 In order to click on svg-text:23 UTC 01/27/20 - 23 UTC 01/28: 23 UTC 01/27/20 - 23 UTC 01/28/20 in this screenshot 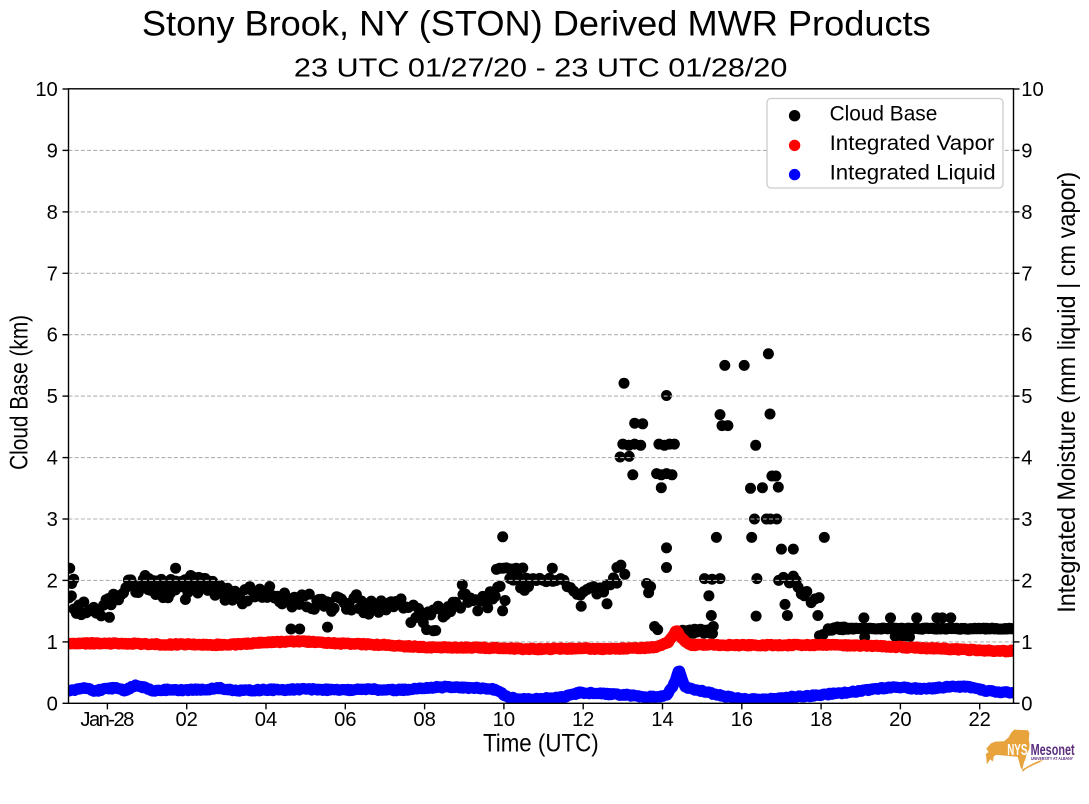, I will do `click(541, 68)`.